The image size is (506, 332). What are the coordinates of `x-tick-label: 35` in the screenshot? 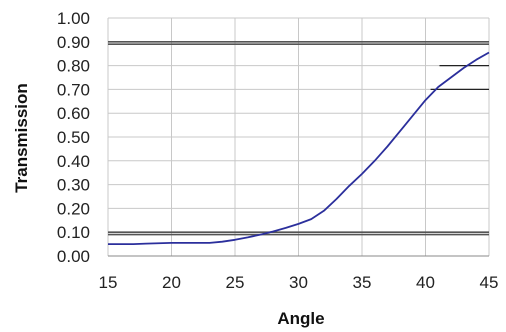 It's located at (362, 282).